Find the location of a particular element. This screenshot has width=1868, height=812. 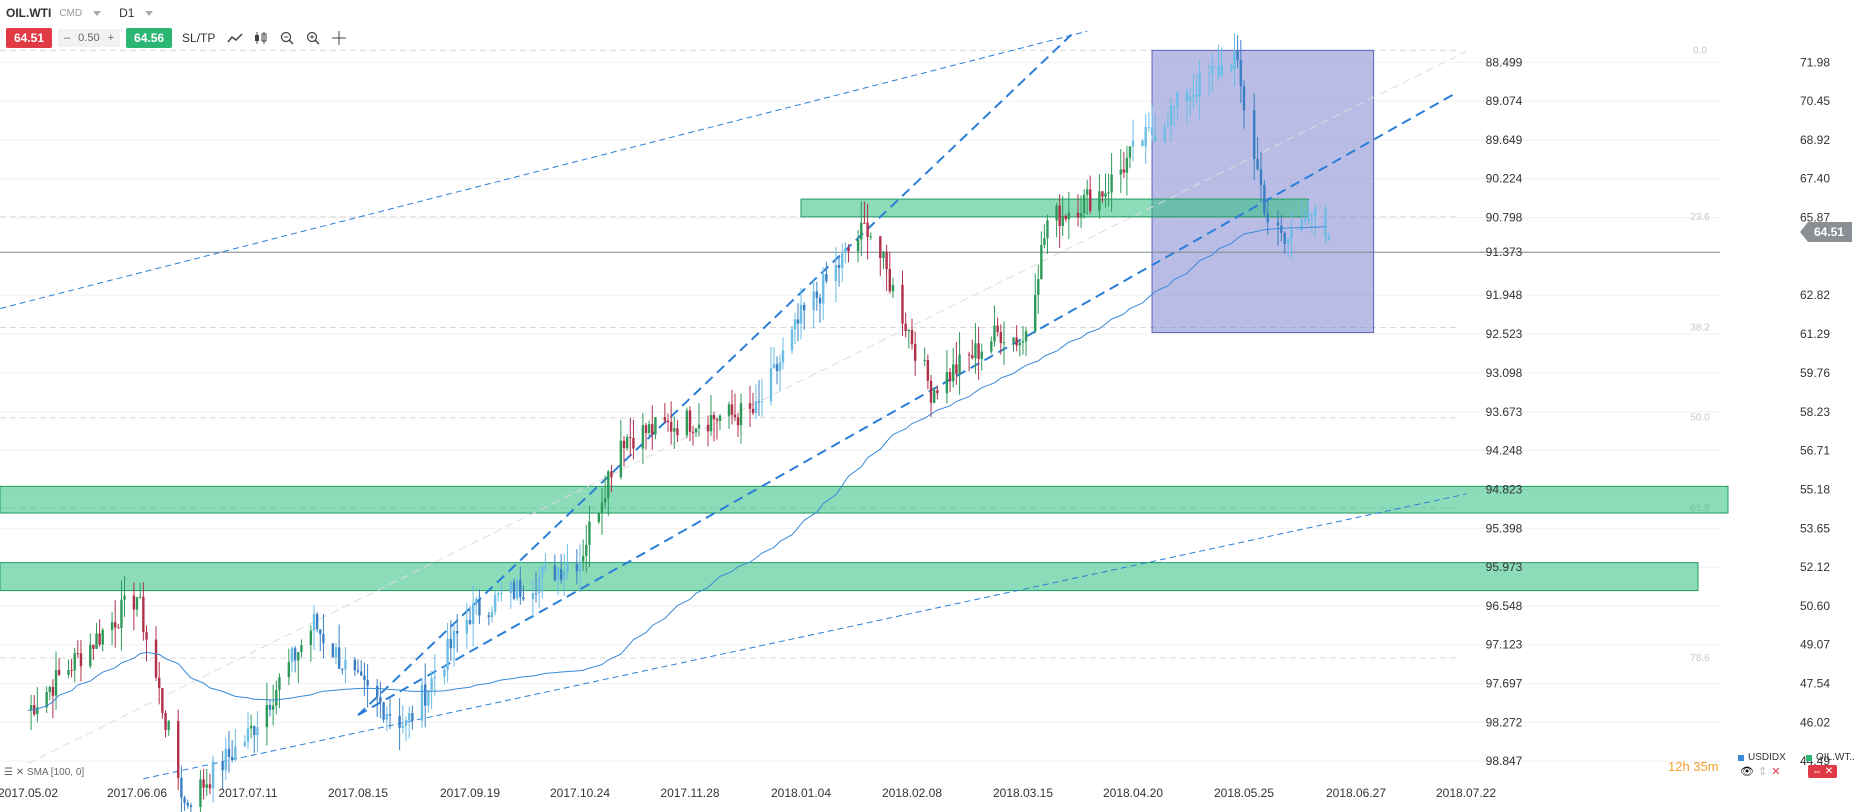

buy-button: 64.56 is located at coordinates (149, 38).